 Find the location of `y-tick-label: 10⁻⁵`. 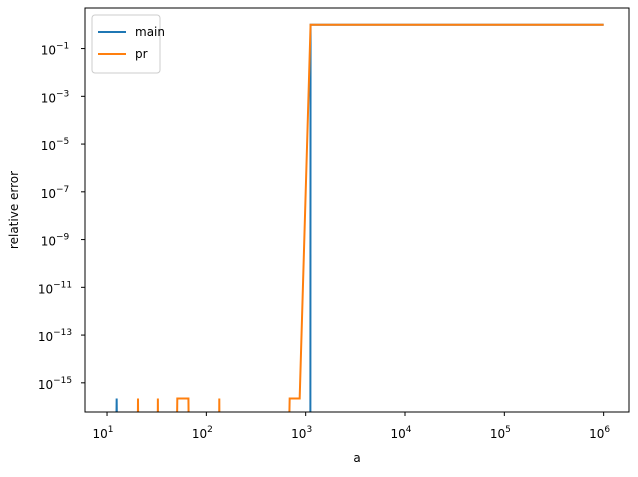

y-tick-label: 10⁻⁵ is located at coordinates (55, 145).